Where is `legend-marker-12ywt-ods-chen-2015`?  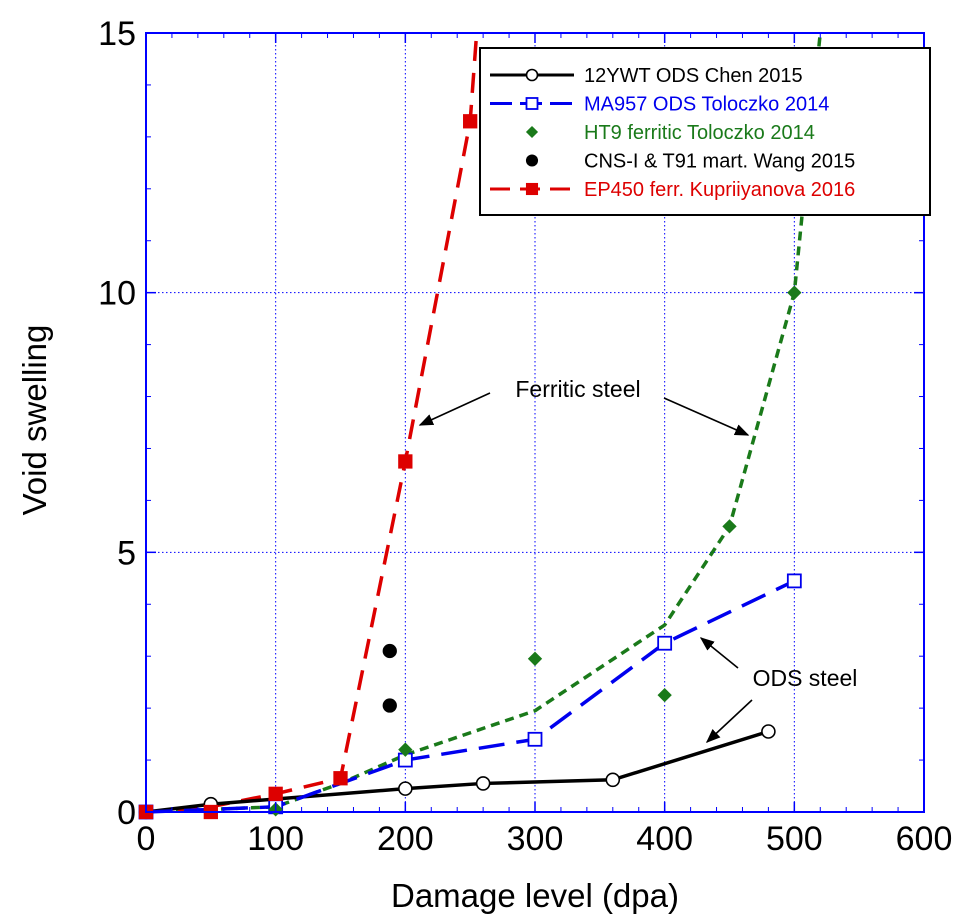 legend-marker-12ywt-ods-chen-2015 is located at coordinates (532, 75).